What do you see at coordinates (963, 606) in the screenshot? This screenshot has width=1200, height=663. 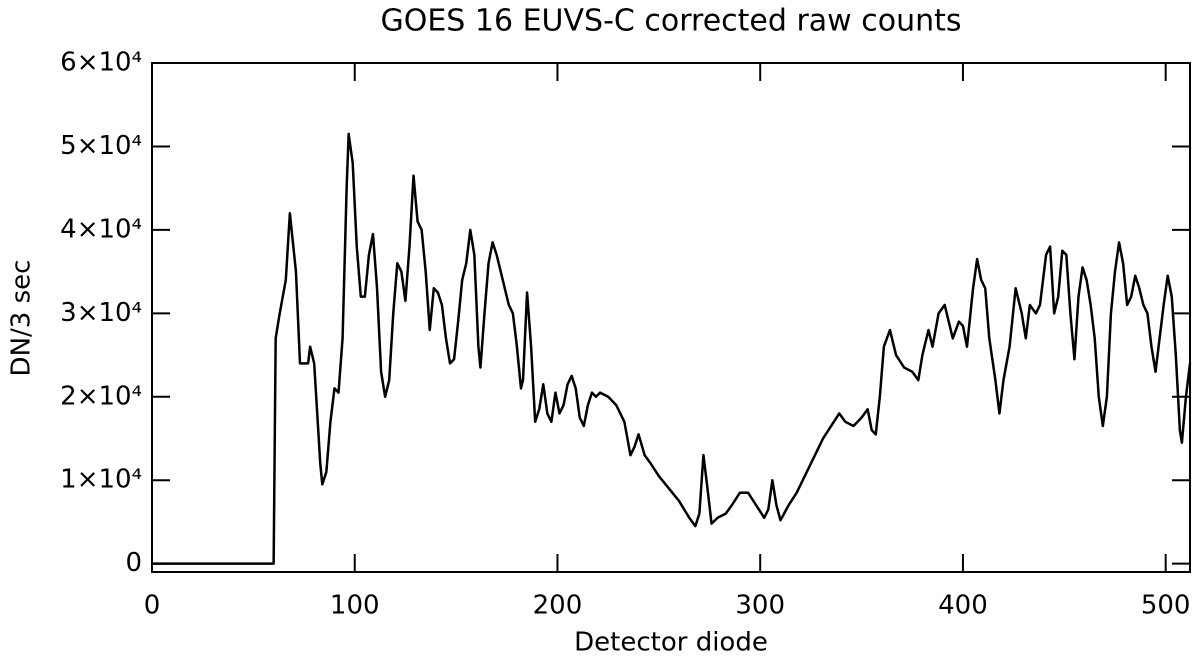 I see `x-tick-label: 400` at bounding box center [963, 606].